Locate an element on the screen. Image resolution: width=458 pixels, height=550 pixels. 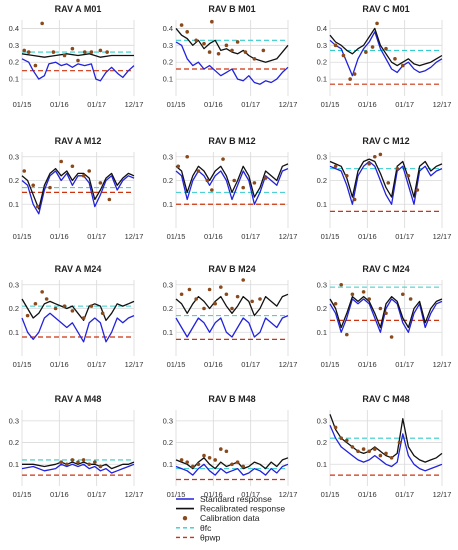
legend-label: θfc is located at coordinates (206, 528).